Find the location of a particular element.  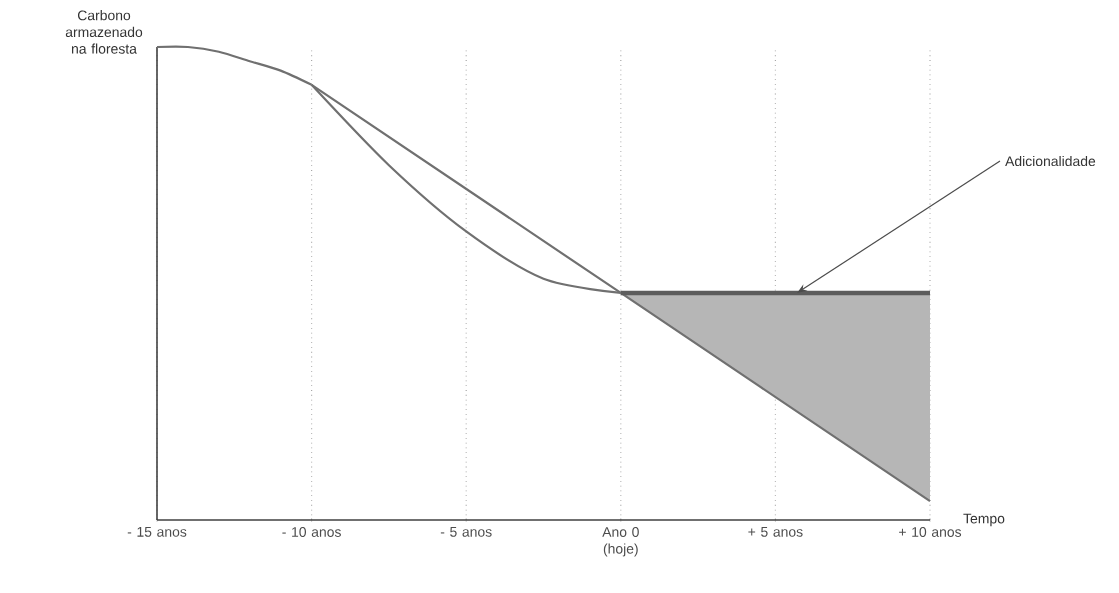

x-axis-title: Tempo is located at coordinates (984, 520).